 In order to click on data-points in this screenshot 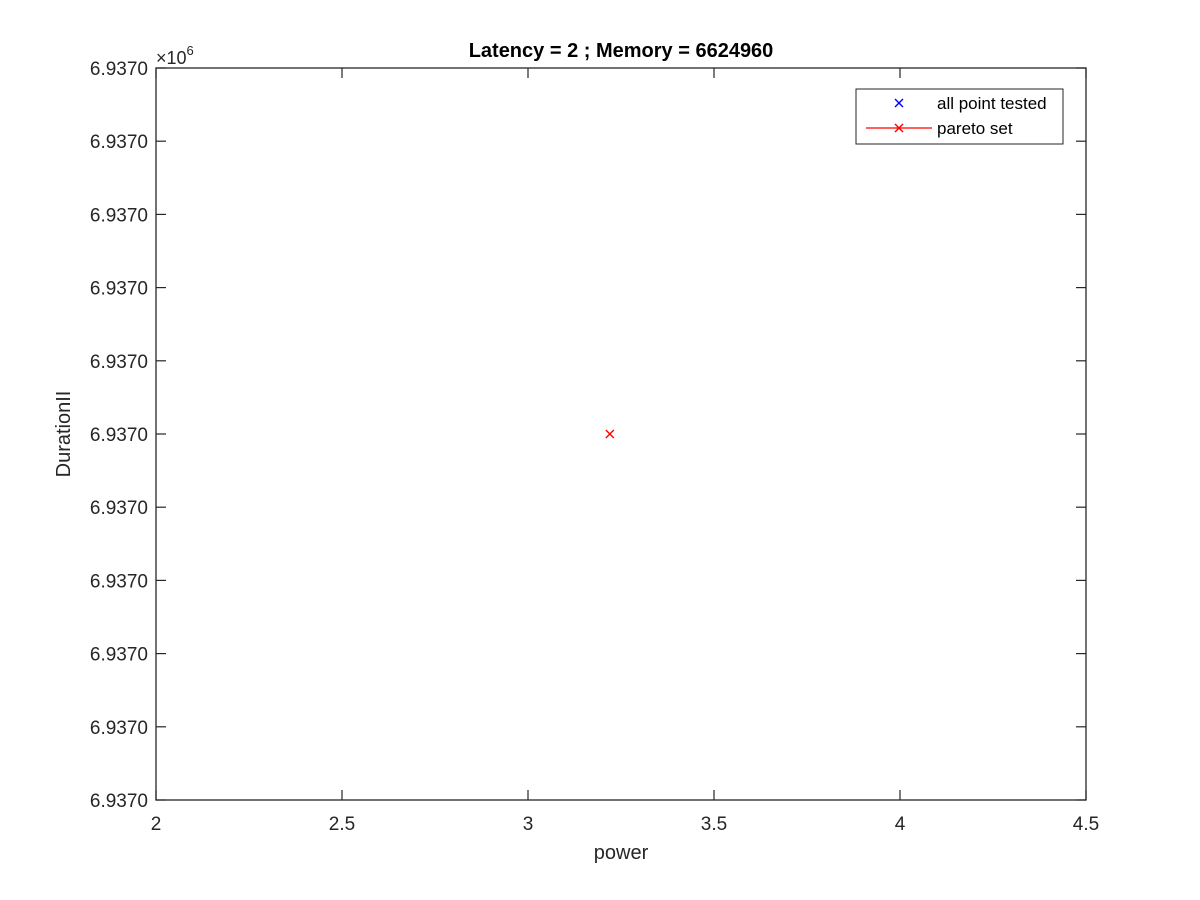, I will do `click(610, 434)`.